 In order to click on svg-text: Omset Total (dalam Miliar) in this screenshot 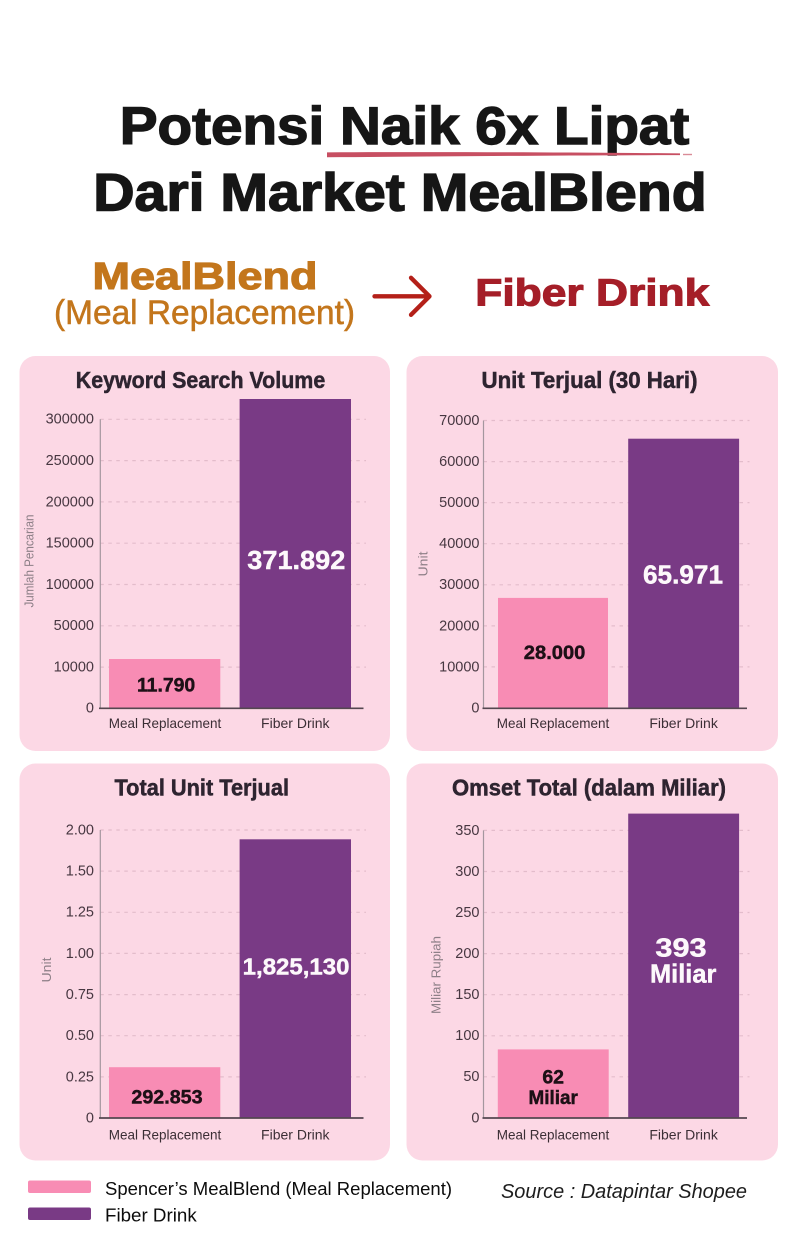, I will do `click(589, 787)`.